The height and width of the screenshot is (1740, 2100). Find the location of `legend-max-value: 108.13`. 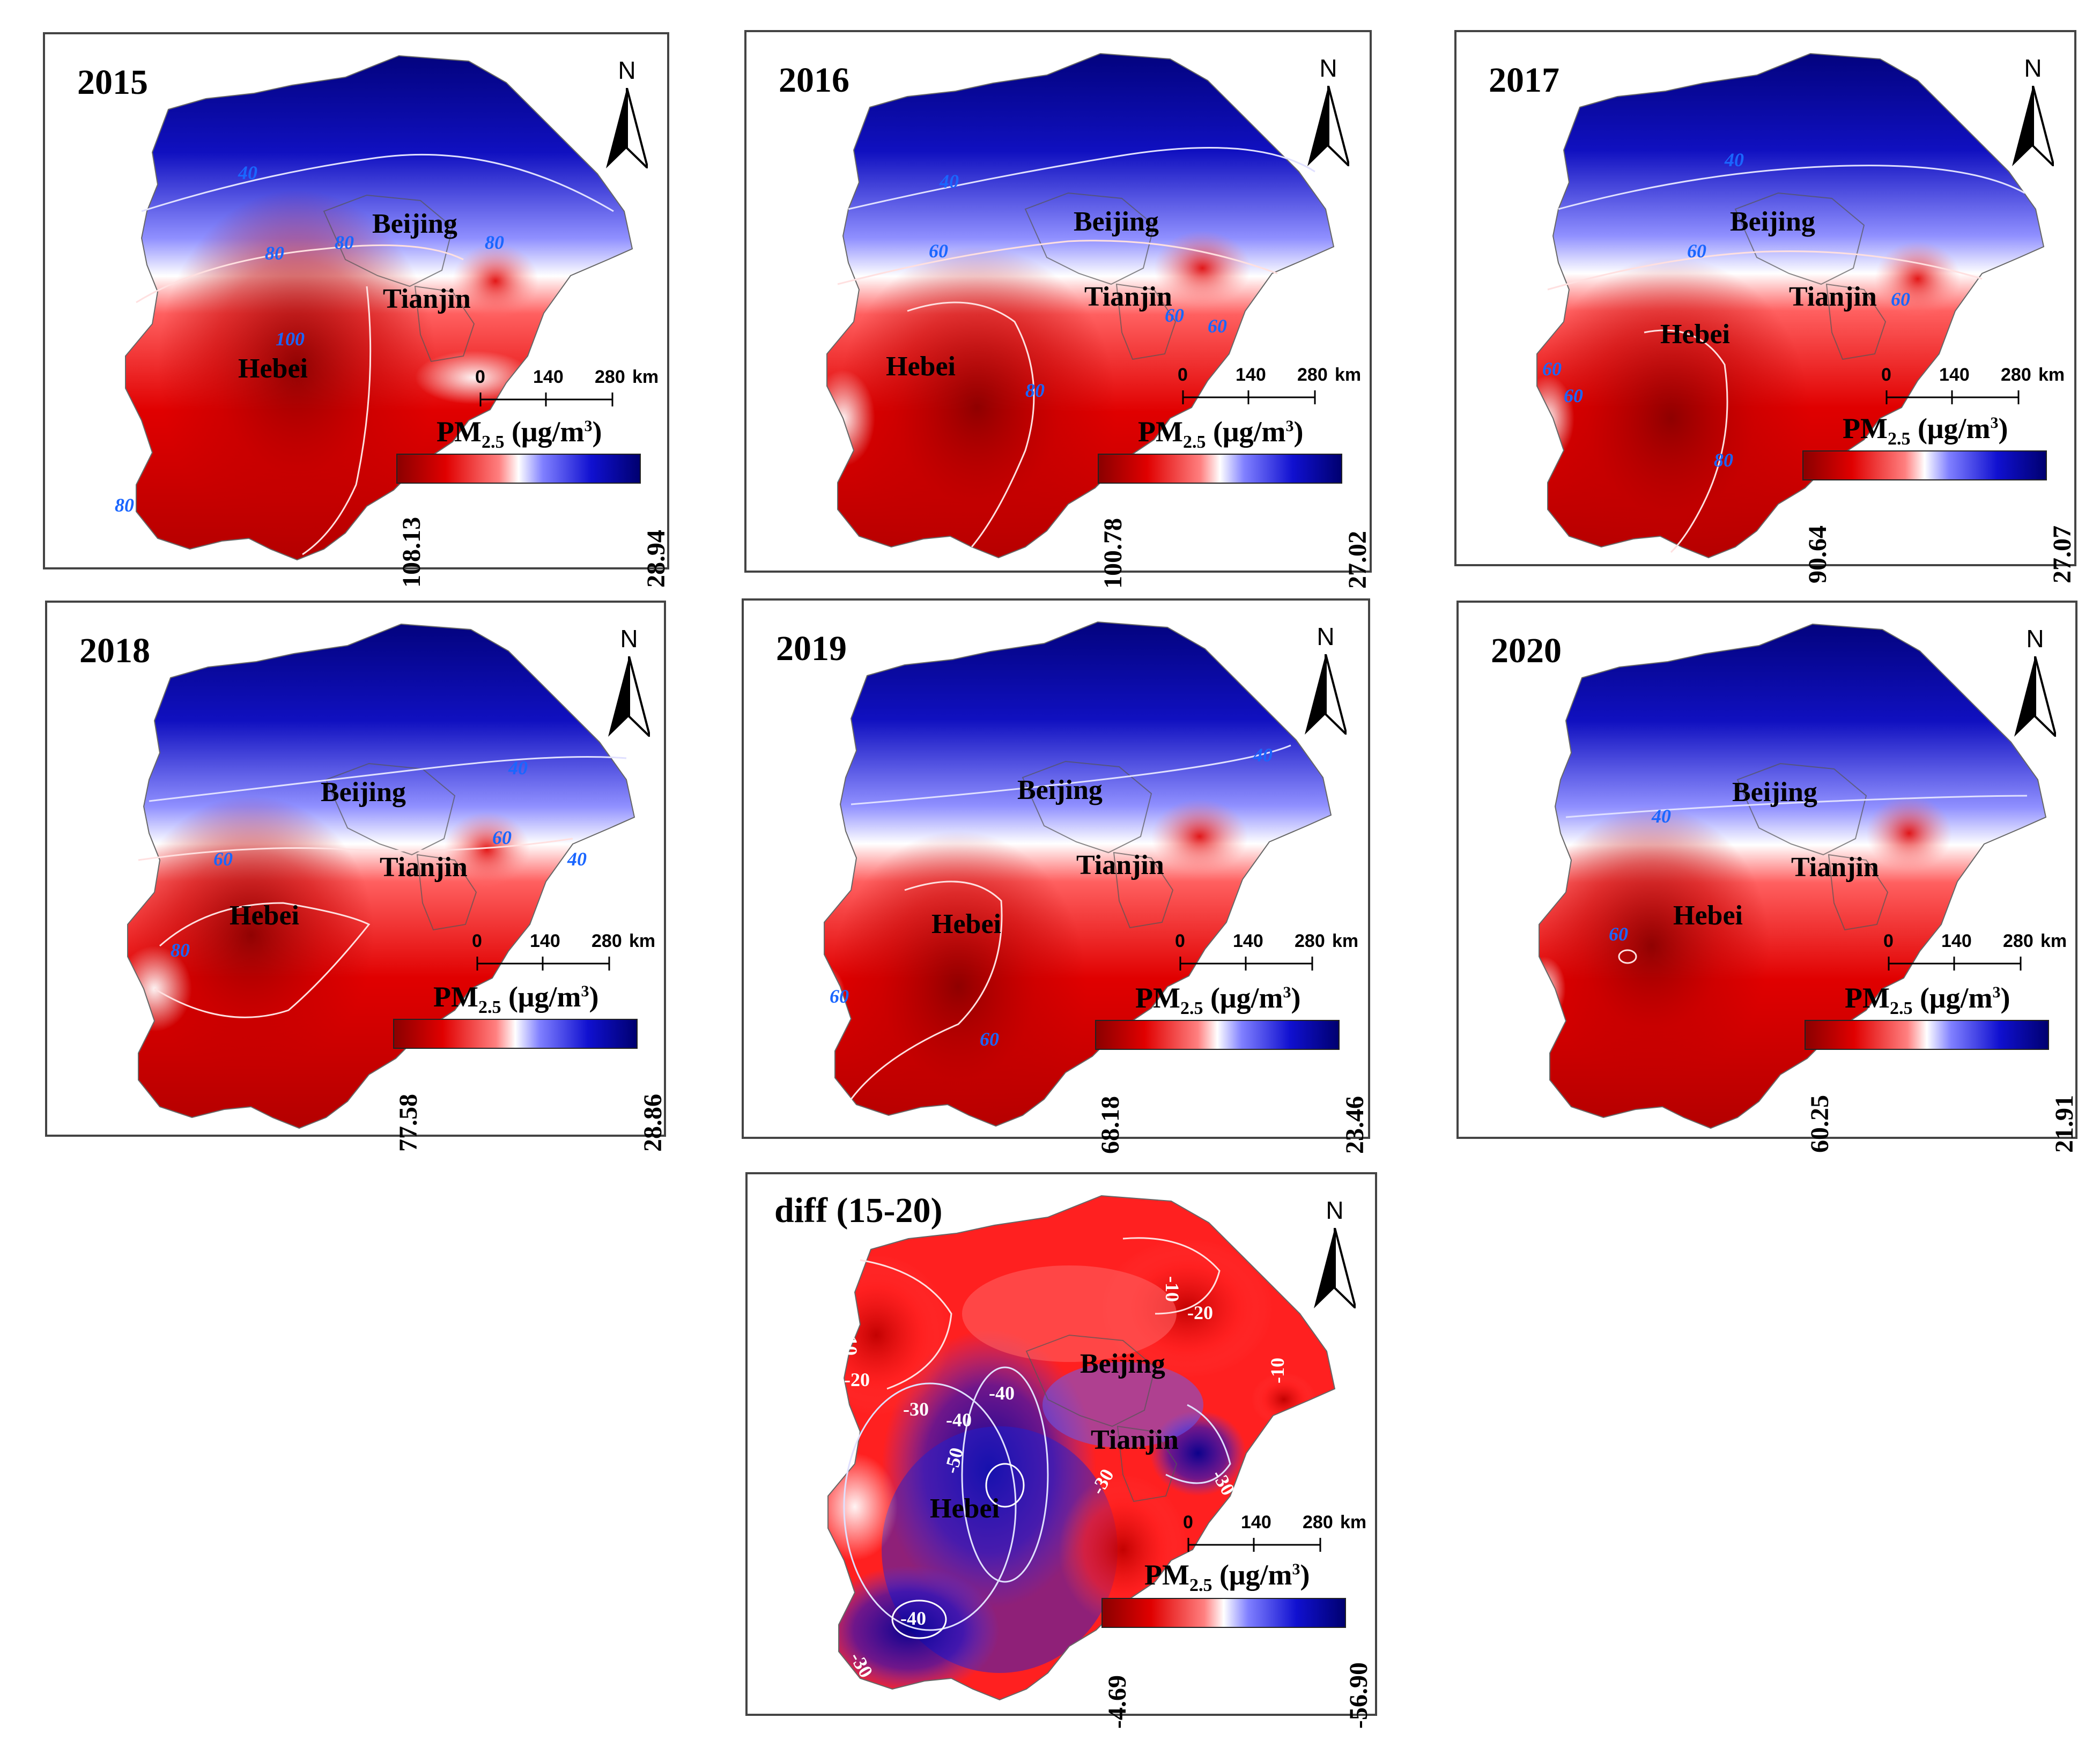

legend-max-value: 108.13 is located at coordinates (411, 552).